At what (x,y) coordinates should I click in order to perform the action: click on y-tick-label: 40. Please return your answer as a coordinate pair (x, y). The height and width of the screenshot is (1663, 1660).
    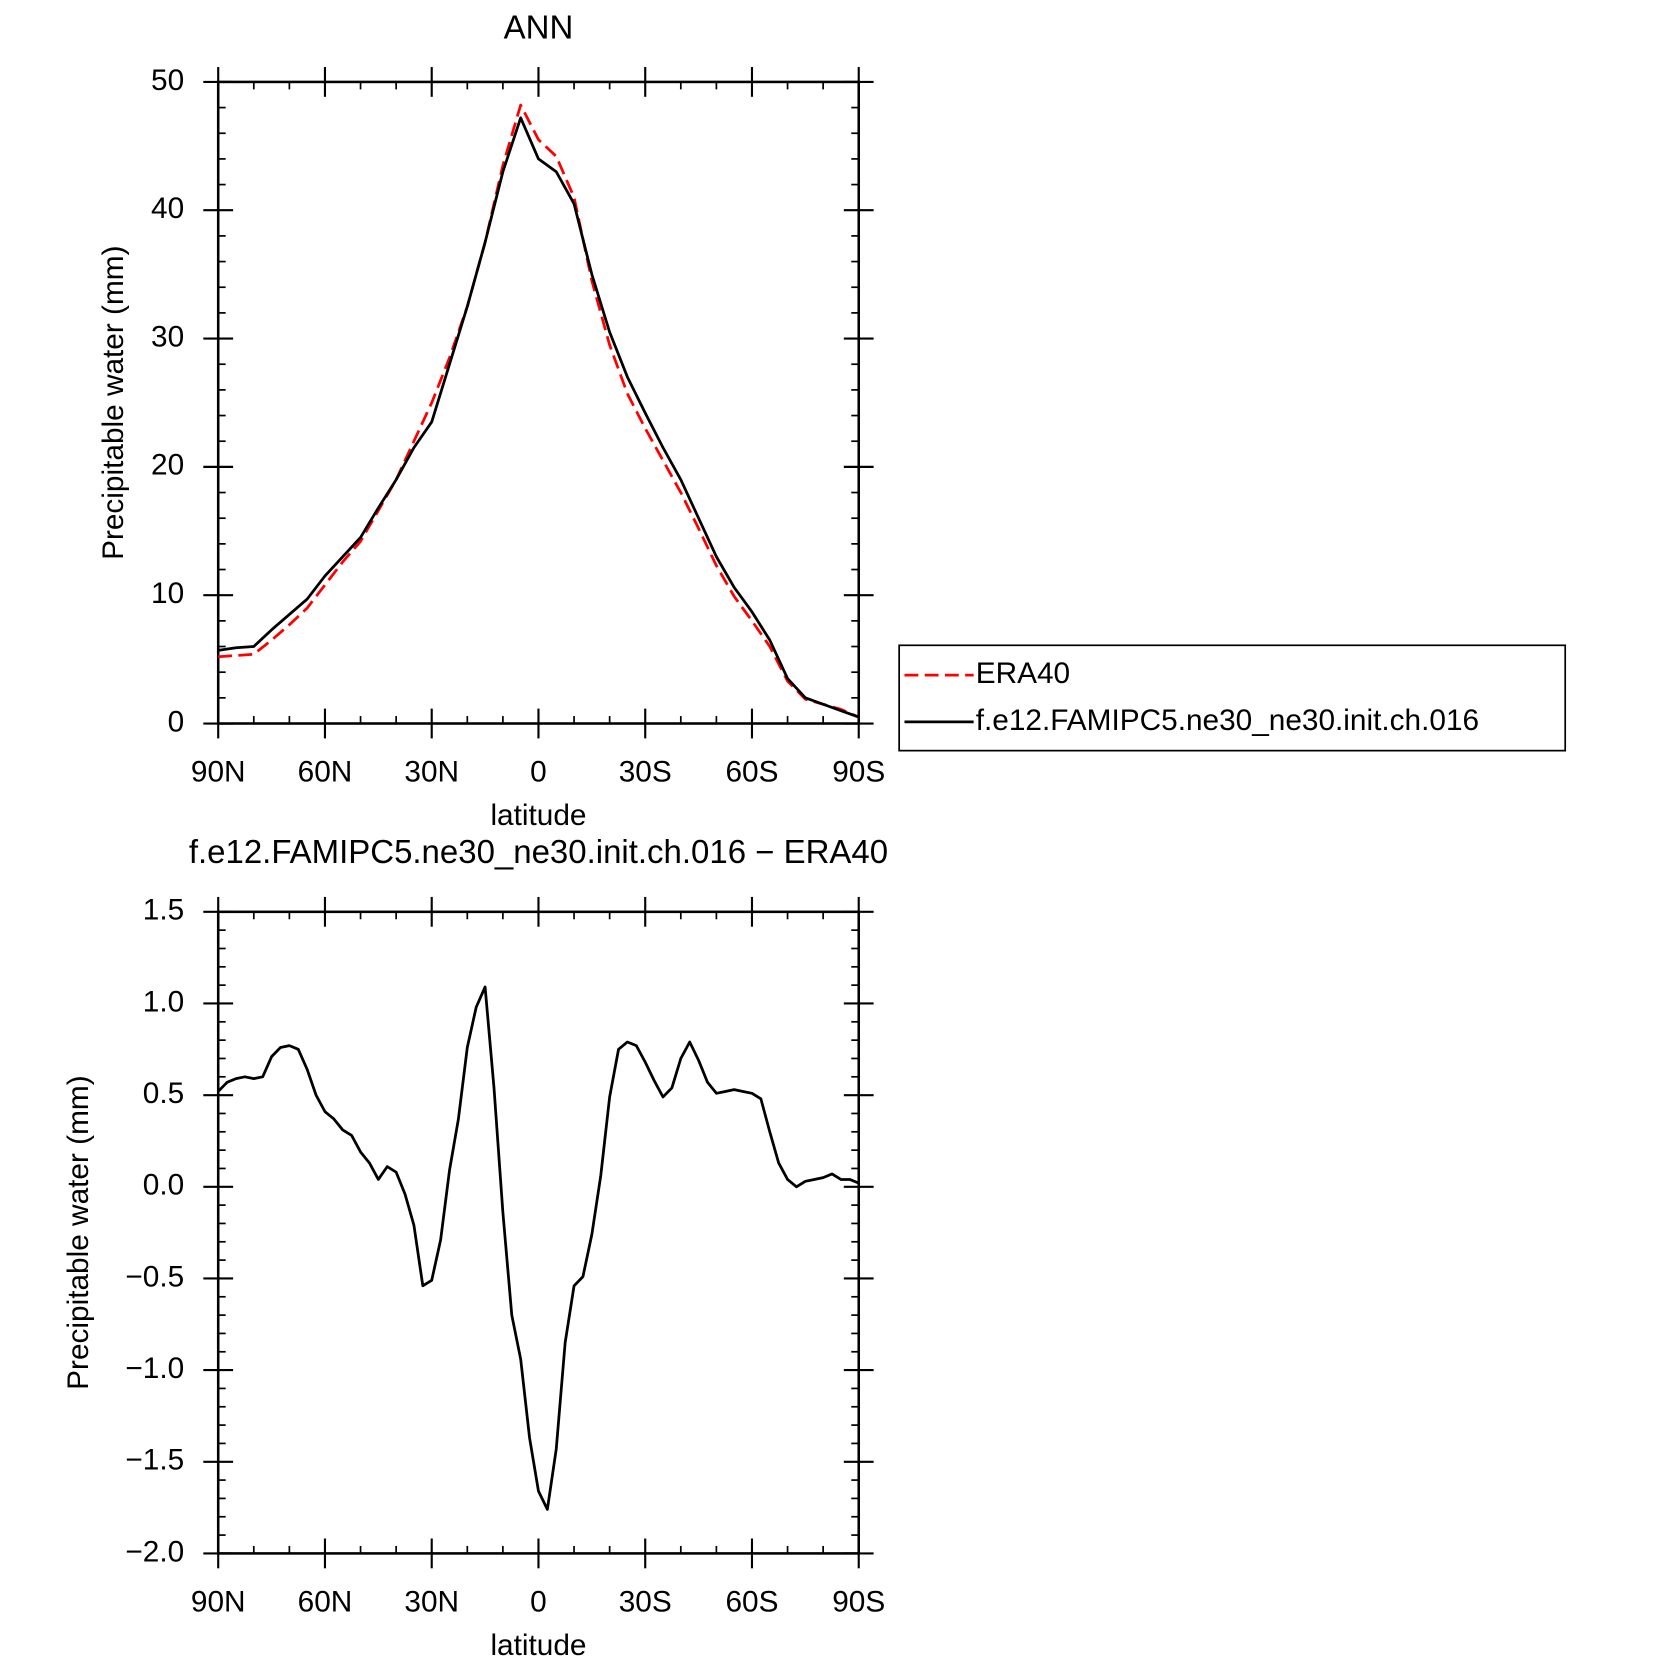
    Looking at the image, I should click on (167, 208).